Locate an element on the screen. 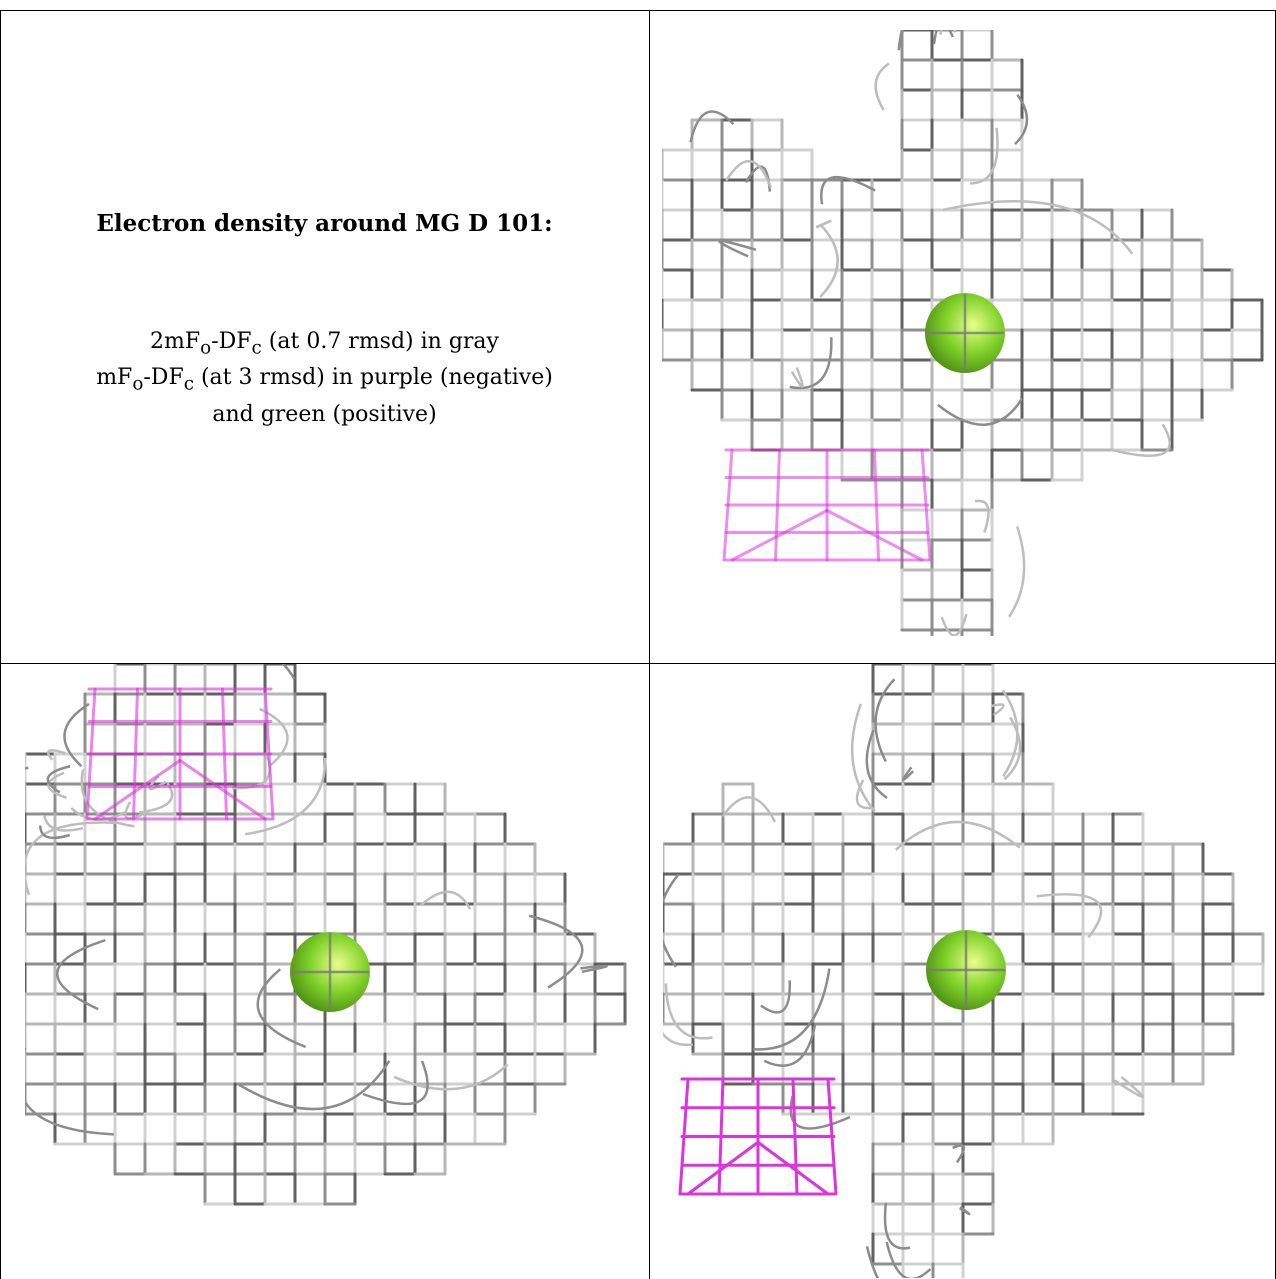  legend-description: (at 3 rmsd) in purple (negative) is located at coordinates (373, 378).